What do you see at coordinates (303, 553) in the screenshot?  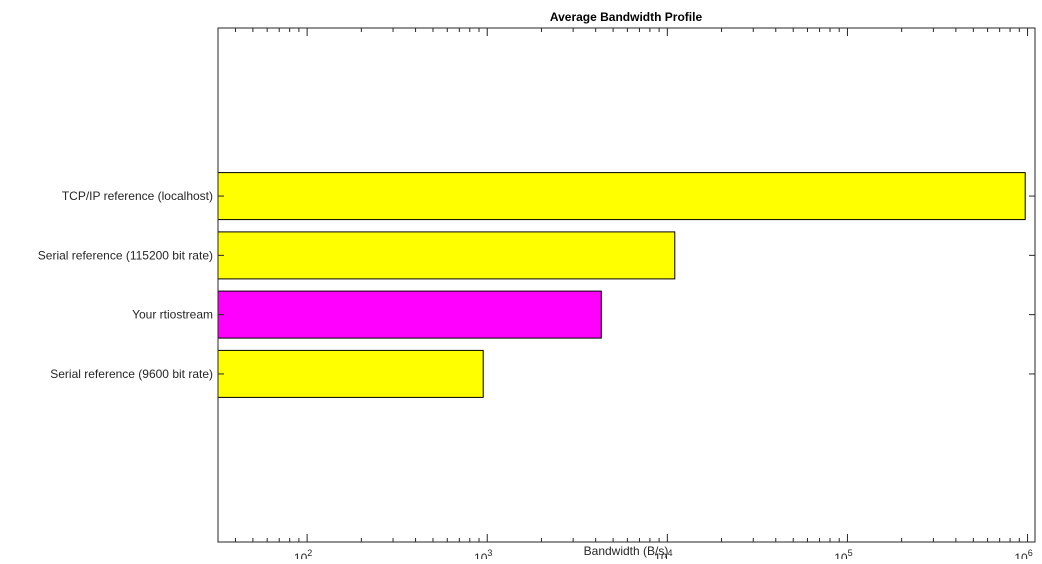 I see `x-tick-label-0: 102` at bounding box center [303, 553].